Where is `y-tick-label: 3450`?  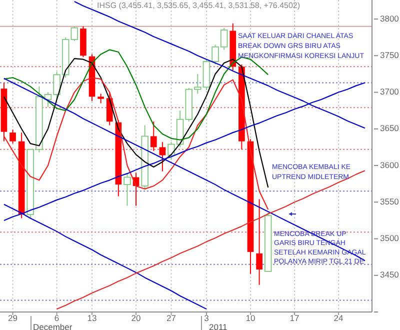
y-tick-label: 3450 is located at coordinates (390, 275).